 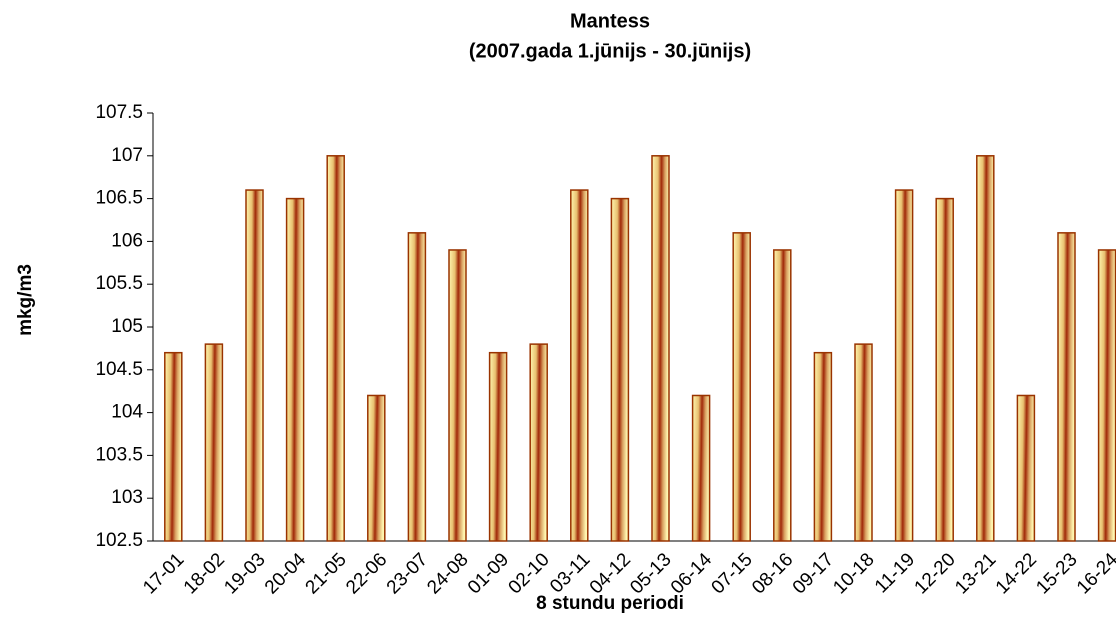 I want to click on x-tick-label: 24-08, so click(x=447, y=573).